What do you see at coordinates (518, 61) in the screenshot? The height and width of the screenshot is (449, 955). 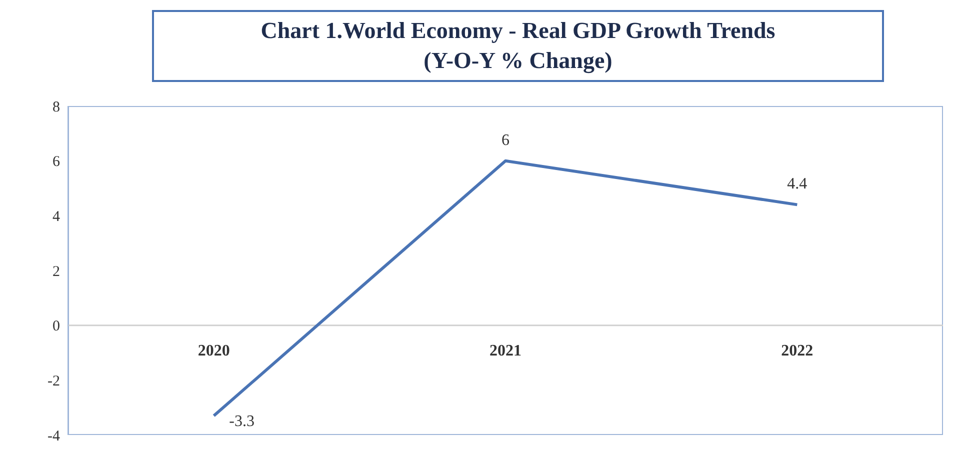 I see `chart-subtitle: (Y-O-Y % Change)` at bounding box center [518, 61].